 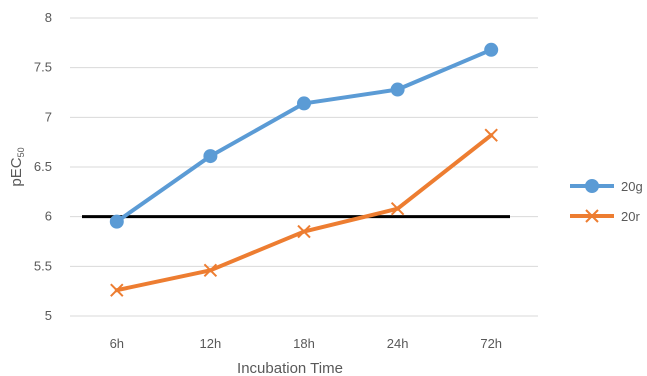 I want to click on y-axis-ticks: 5 5.5 6 6.5 7 7.5 8, so click(x=43, y=166).